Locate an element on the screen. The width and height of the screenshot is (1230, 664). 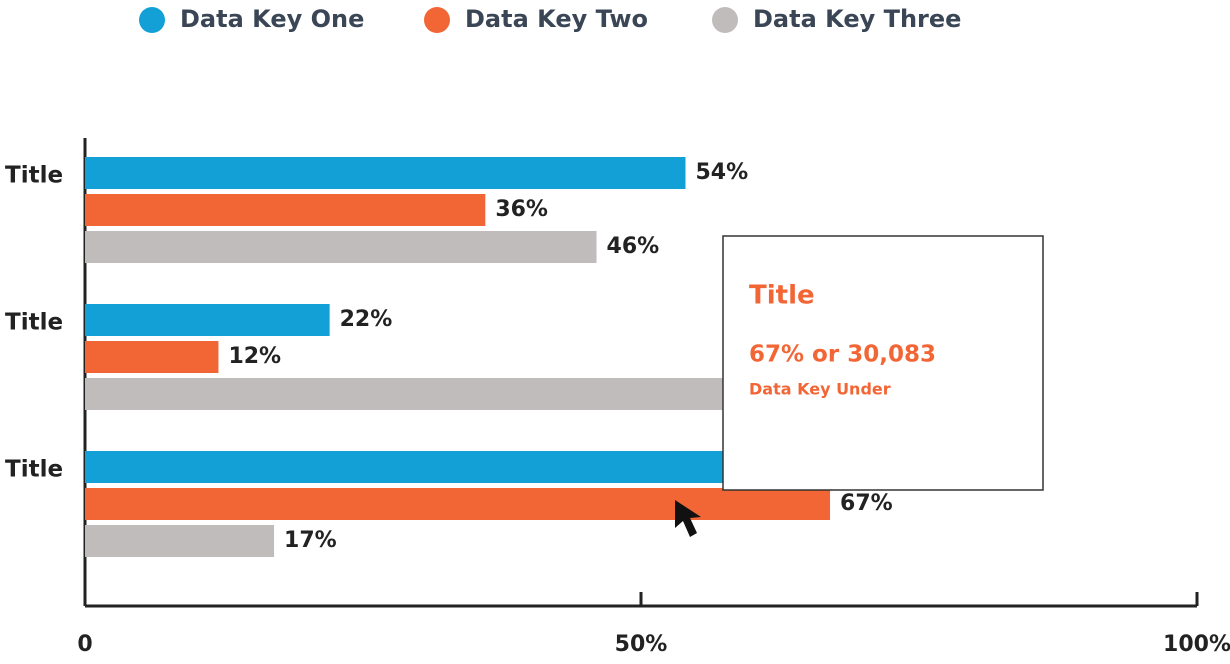
value-label: 54% is located at coordinates (721, 172).